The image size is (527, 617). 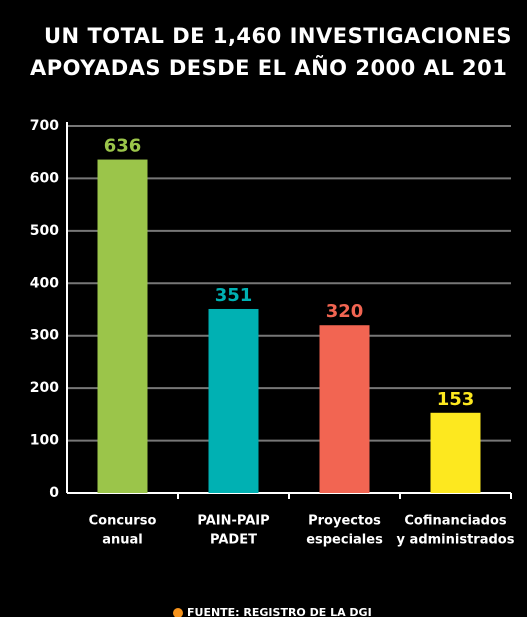 What do you see at coordinates (278, 36) in the screenshot?
I see `chart-title: UN TOTAL DE 1,460 INVESTIGACIONES` at bounding box center [278, 36].